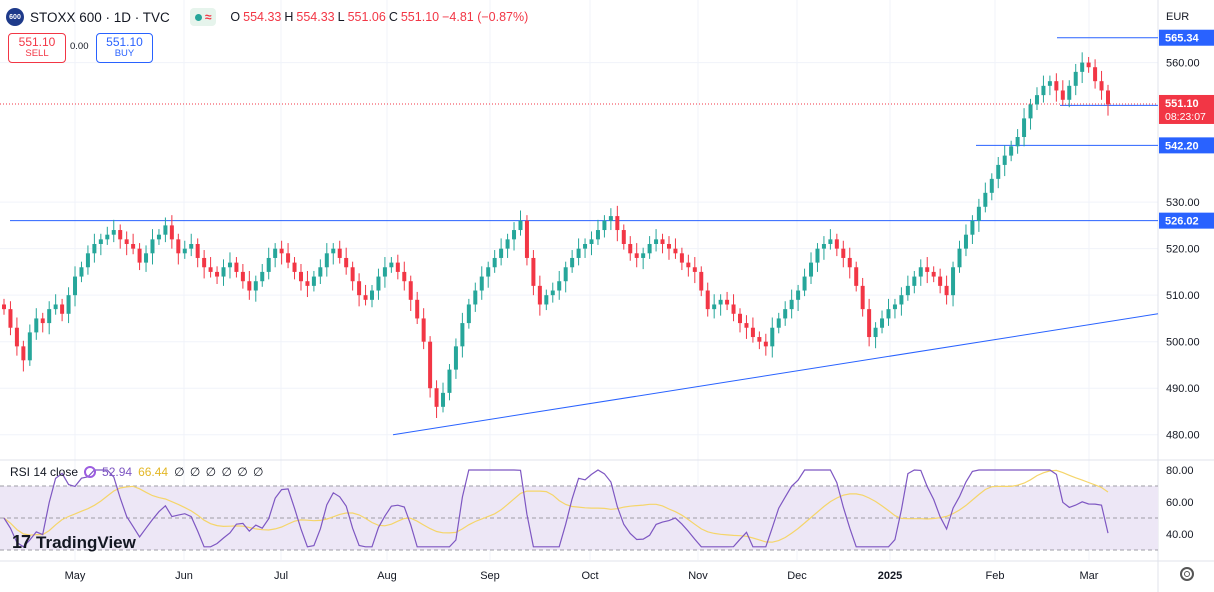  I want to click on spread-value: 0.00, so click(79, 46).